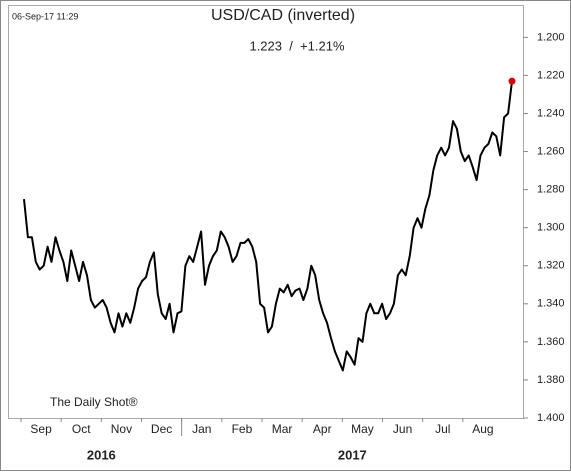  Describe the element at coordinates (101, 454) in the screenshot. I see `year-label: 2016` at that location.